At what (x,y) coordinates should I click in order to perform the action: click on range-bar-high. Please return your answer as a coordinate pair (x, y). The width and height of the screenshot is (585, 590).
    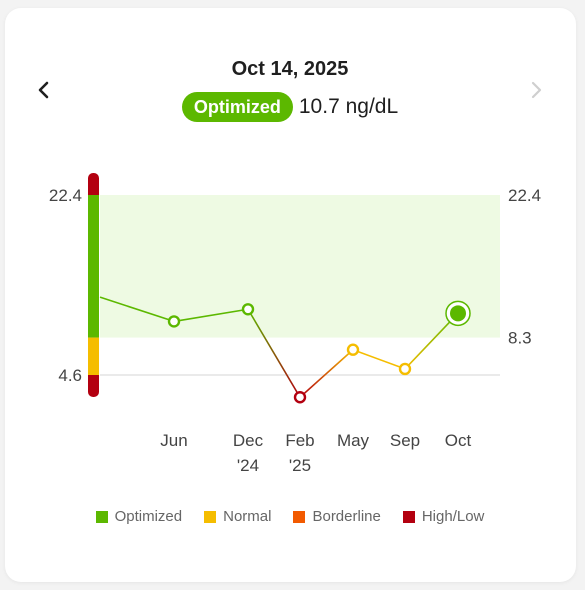
    Looking at the image, I should click on (93, 187).